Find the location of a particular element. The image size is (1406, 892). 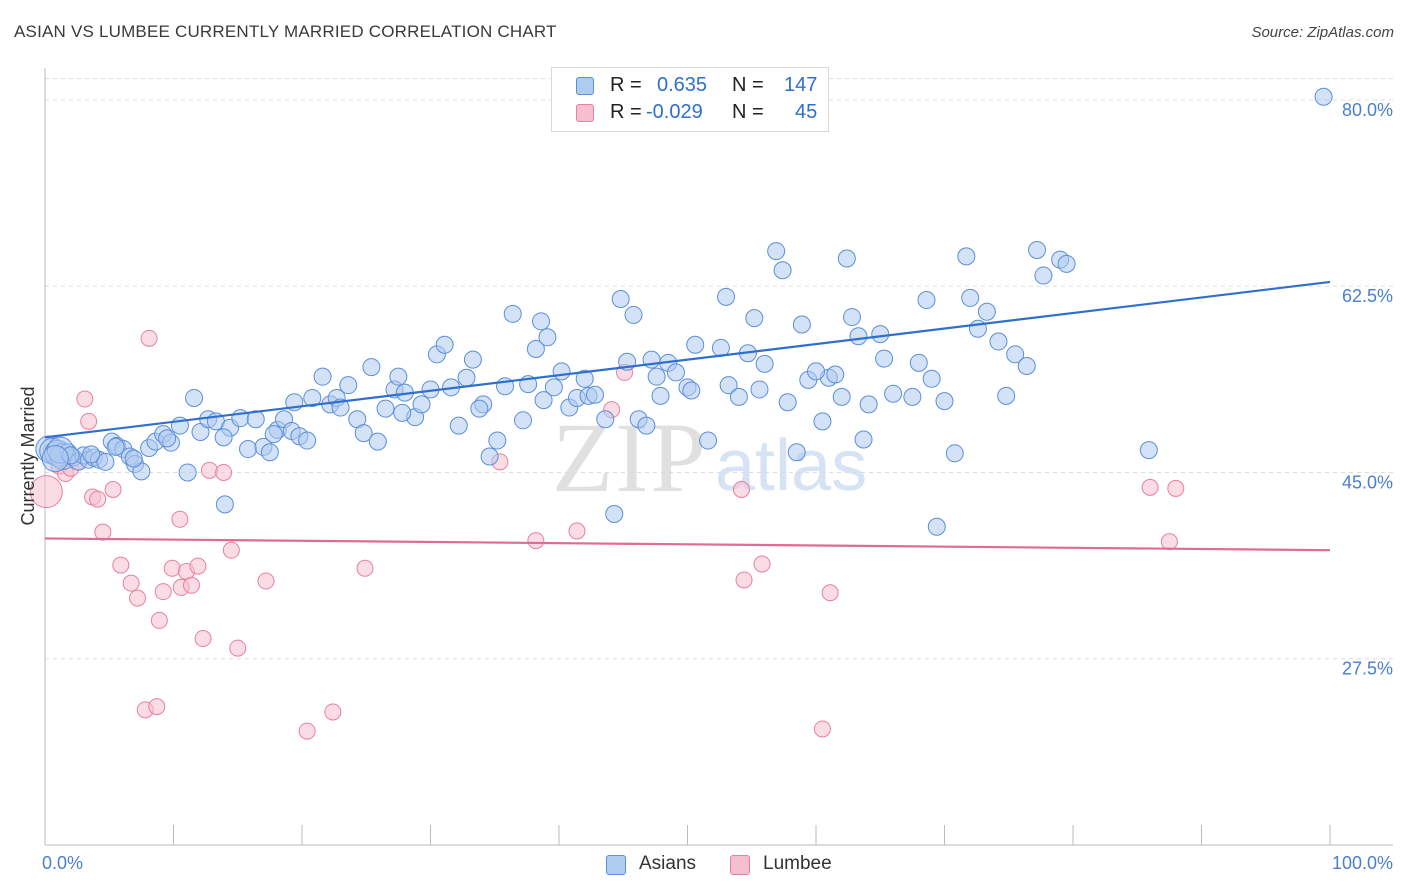

source-credit: Source: ZipAtlas.com is located at coordinates (1322, 32).